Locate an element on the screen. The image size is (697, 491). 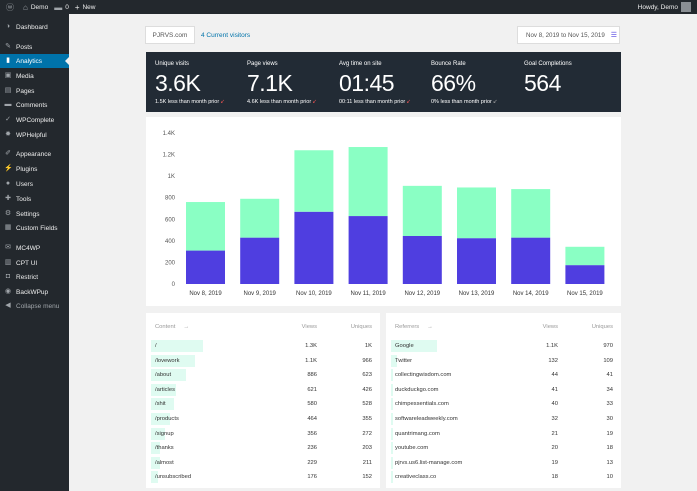
kpi-comparison: 4.6K less than month prior↙ is located at coordinates (282, 102).